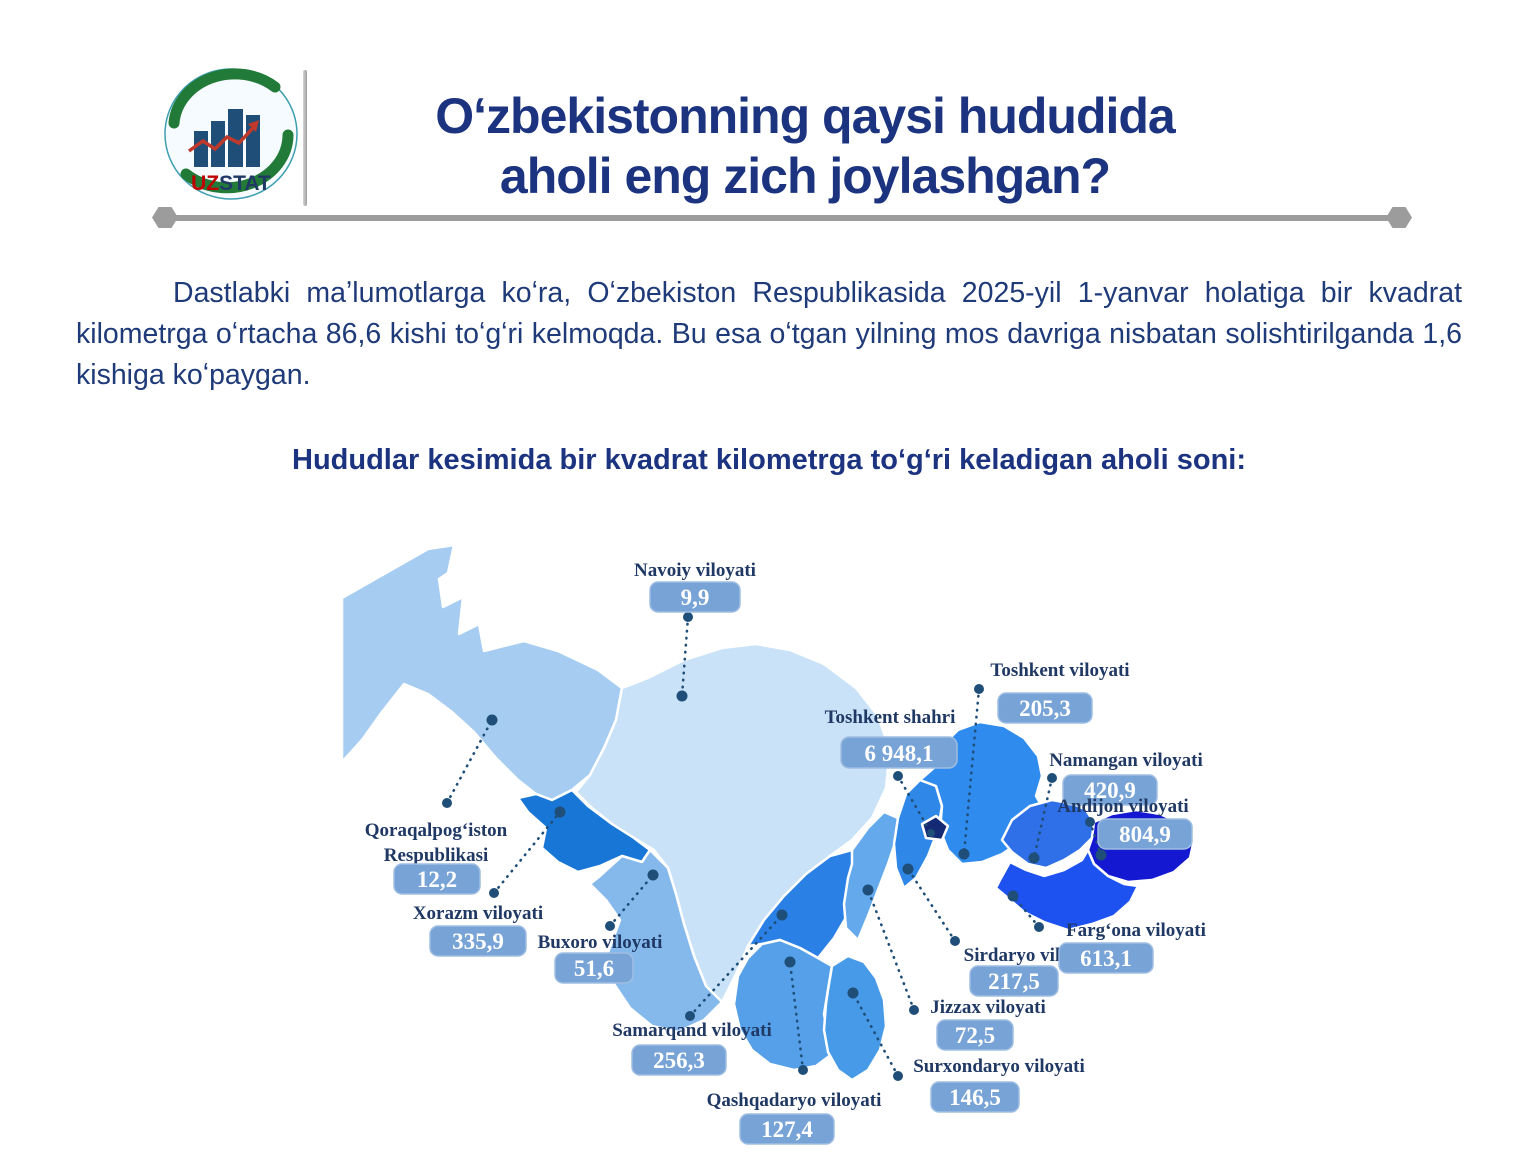  What do you see at coordinates (1106, 958) in the screenshot?
I see `value-badge: 613,1` at bounding box center [1106, 958].